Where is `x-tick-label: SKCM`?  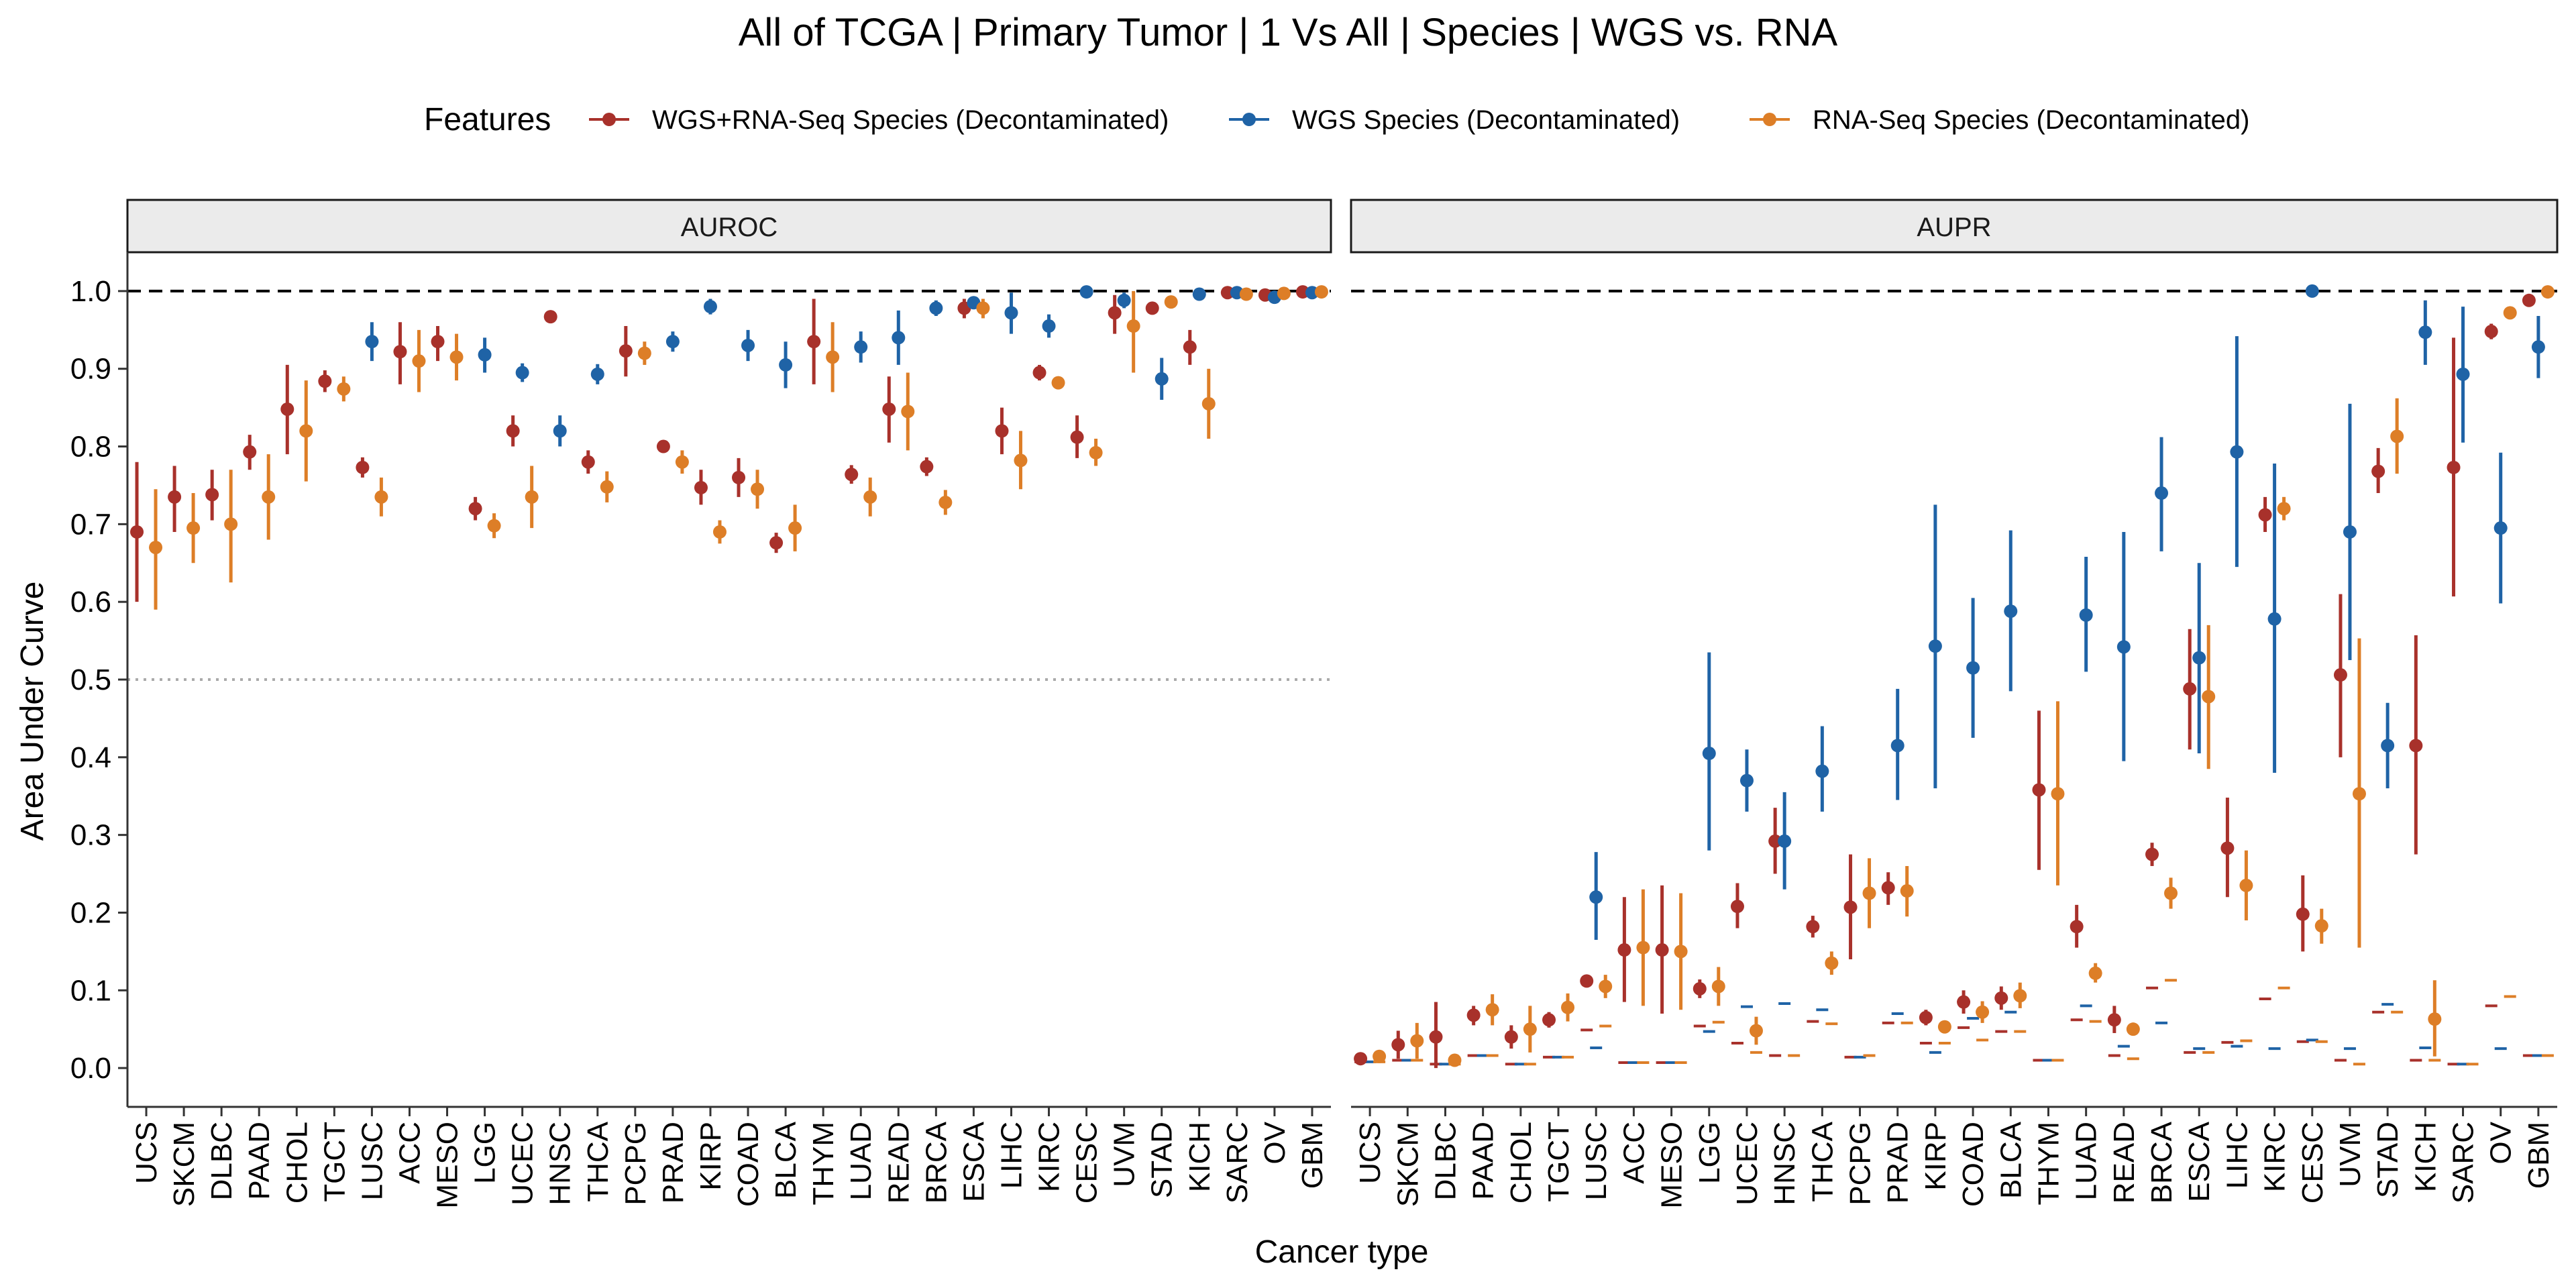
x-tick-label: SKCM is located at coordinates (184, 1164).